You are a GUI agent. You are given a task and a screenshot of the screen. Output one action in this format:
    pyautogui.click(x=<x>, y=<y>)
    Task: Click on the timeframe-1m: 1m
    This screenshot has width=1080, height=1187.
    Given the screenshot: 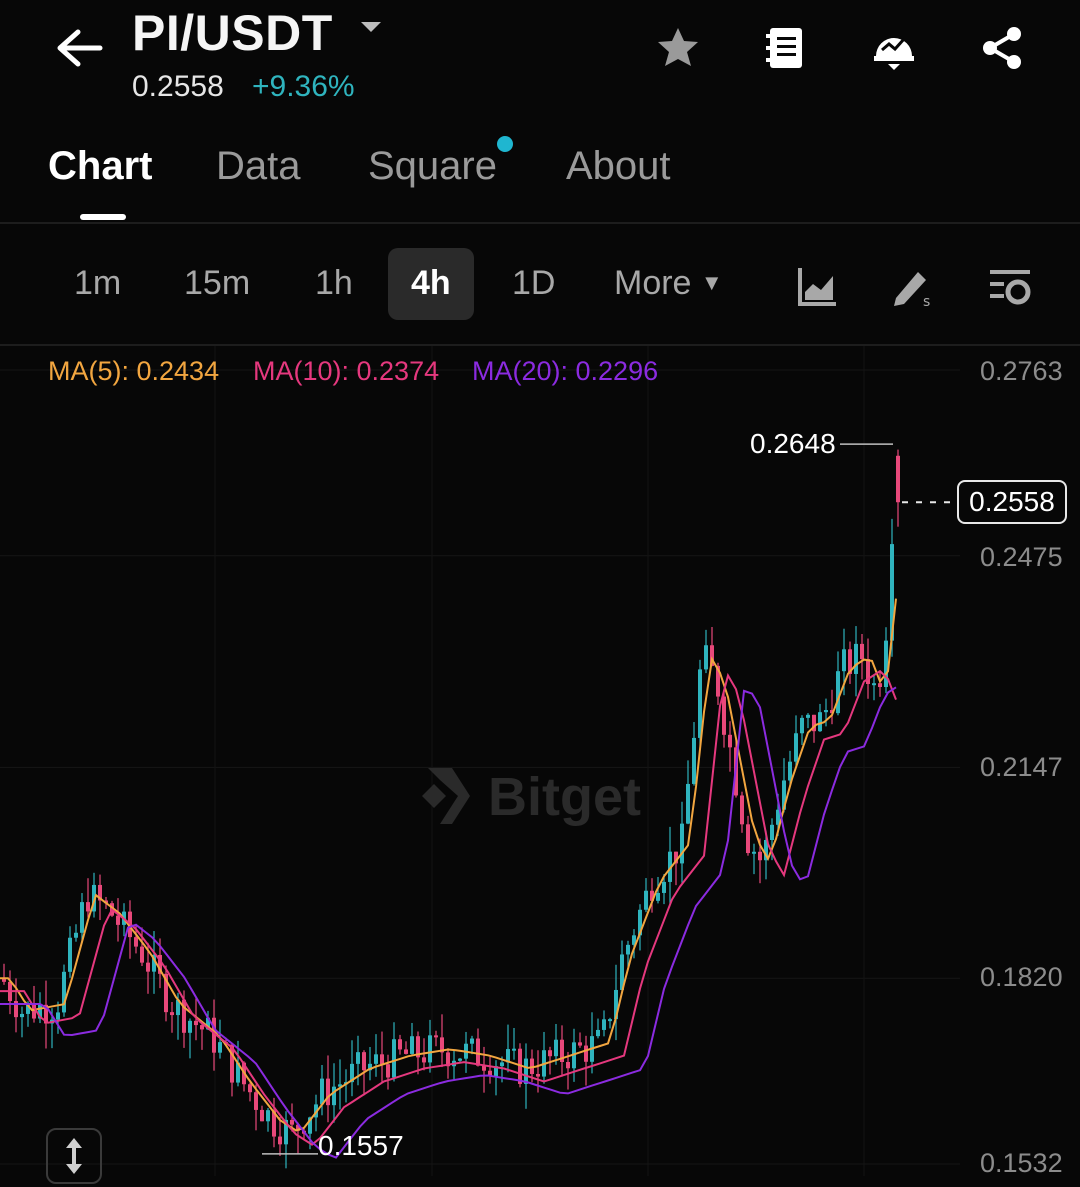 What is the action you would take?
    pyautogui.click(x=98, y=283)
    